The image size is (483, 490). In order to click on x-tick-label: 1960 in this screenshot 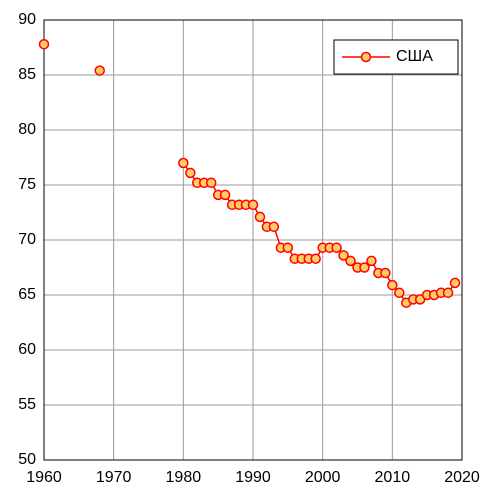, I will do `click(44, 477)`.